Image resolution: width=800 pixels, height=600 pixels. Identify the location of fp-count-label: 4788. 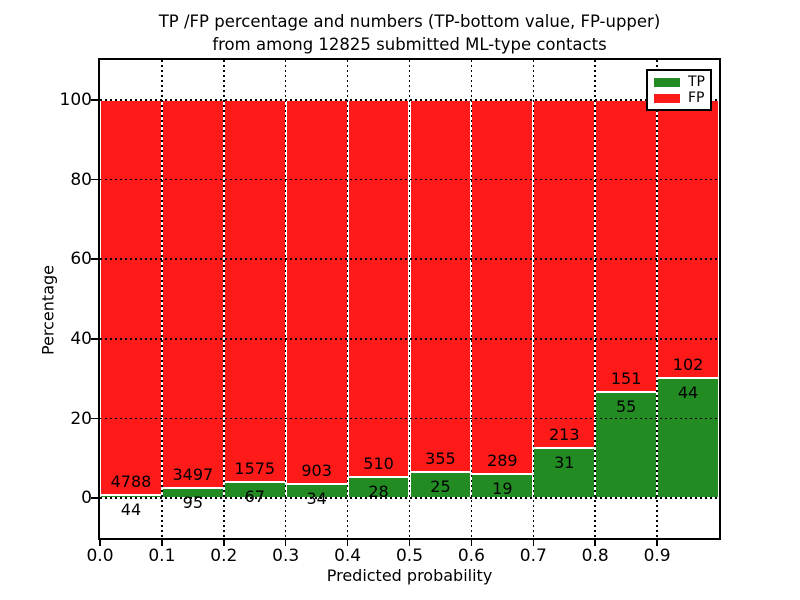
(131, 481).